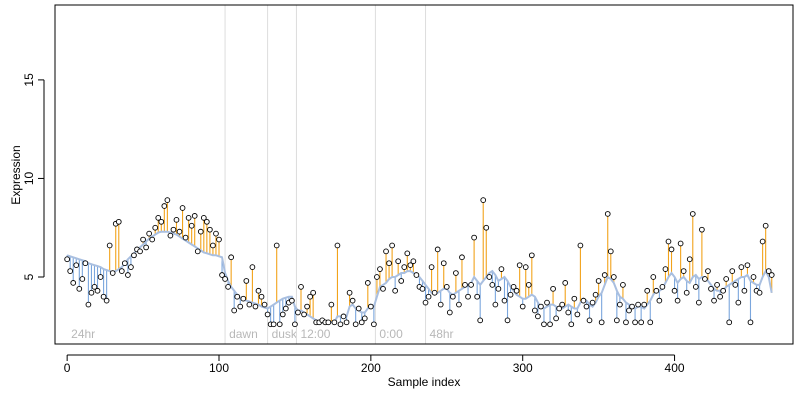  I want to click on x-tick-label: 300, so click(523, 368).